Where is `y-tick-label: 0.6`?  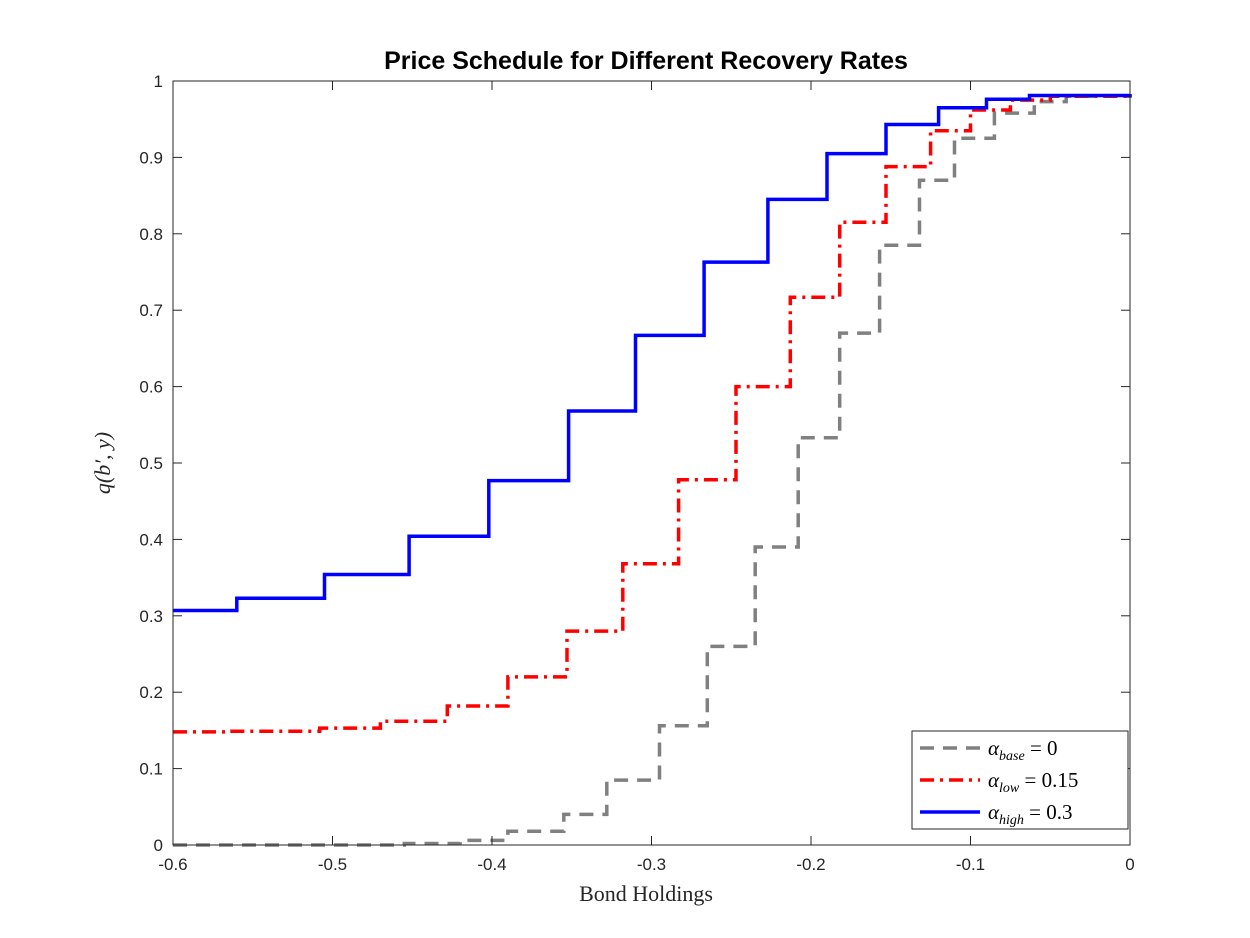
y-tick-label: 0.6 is located at coordinates (151, 387).